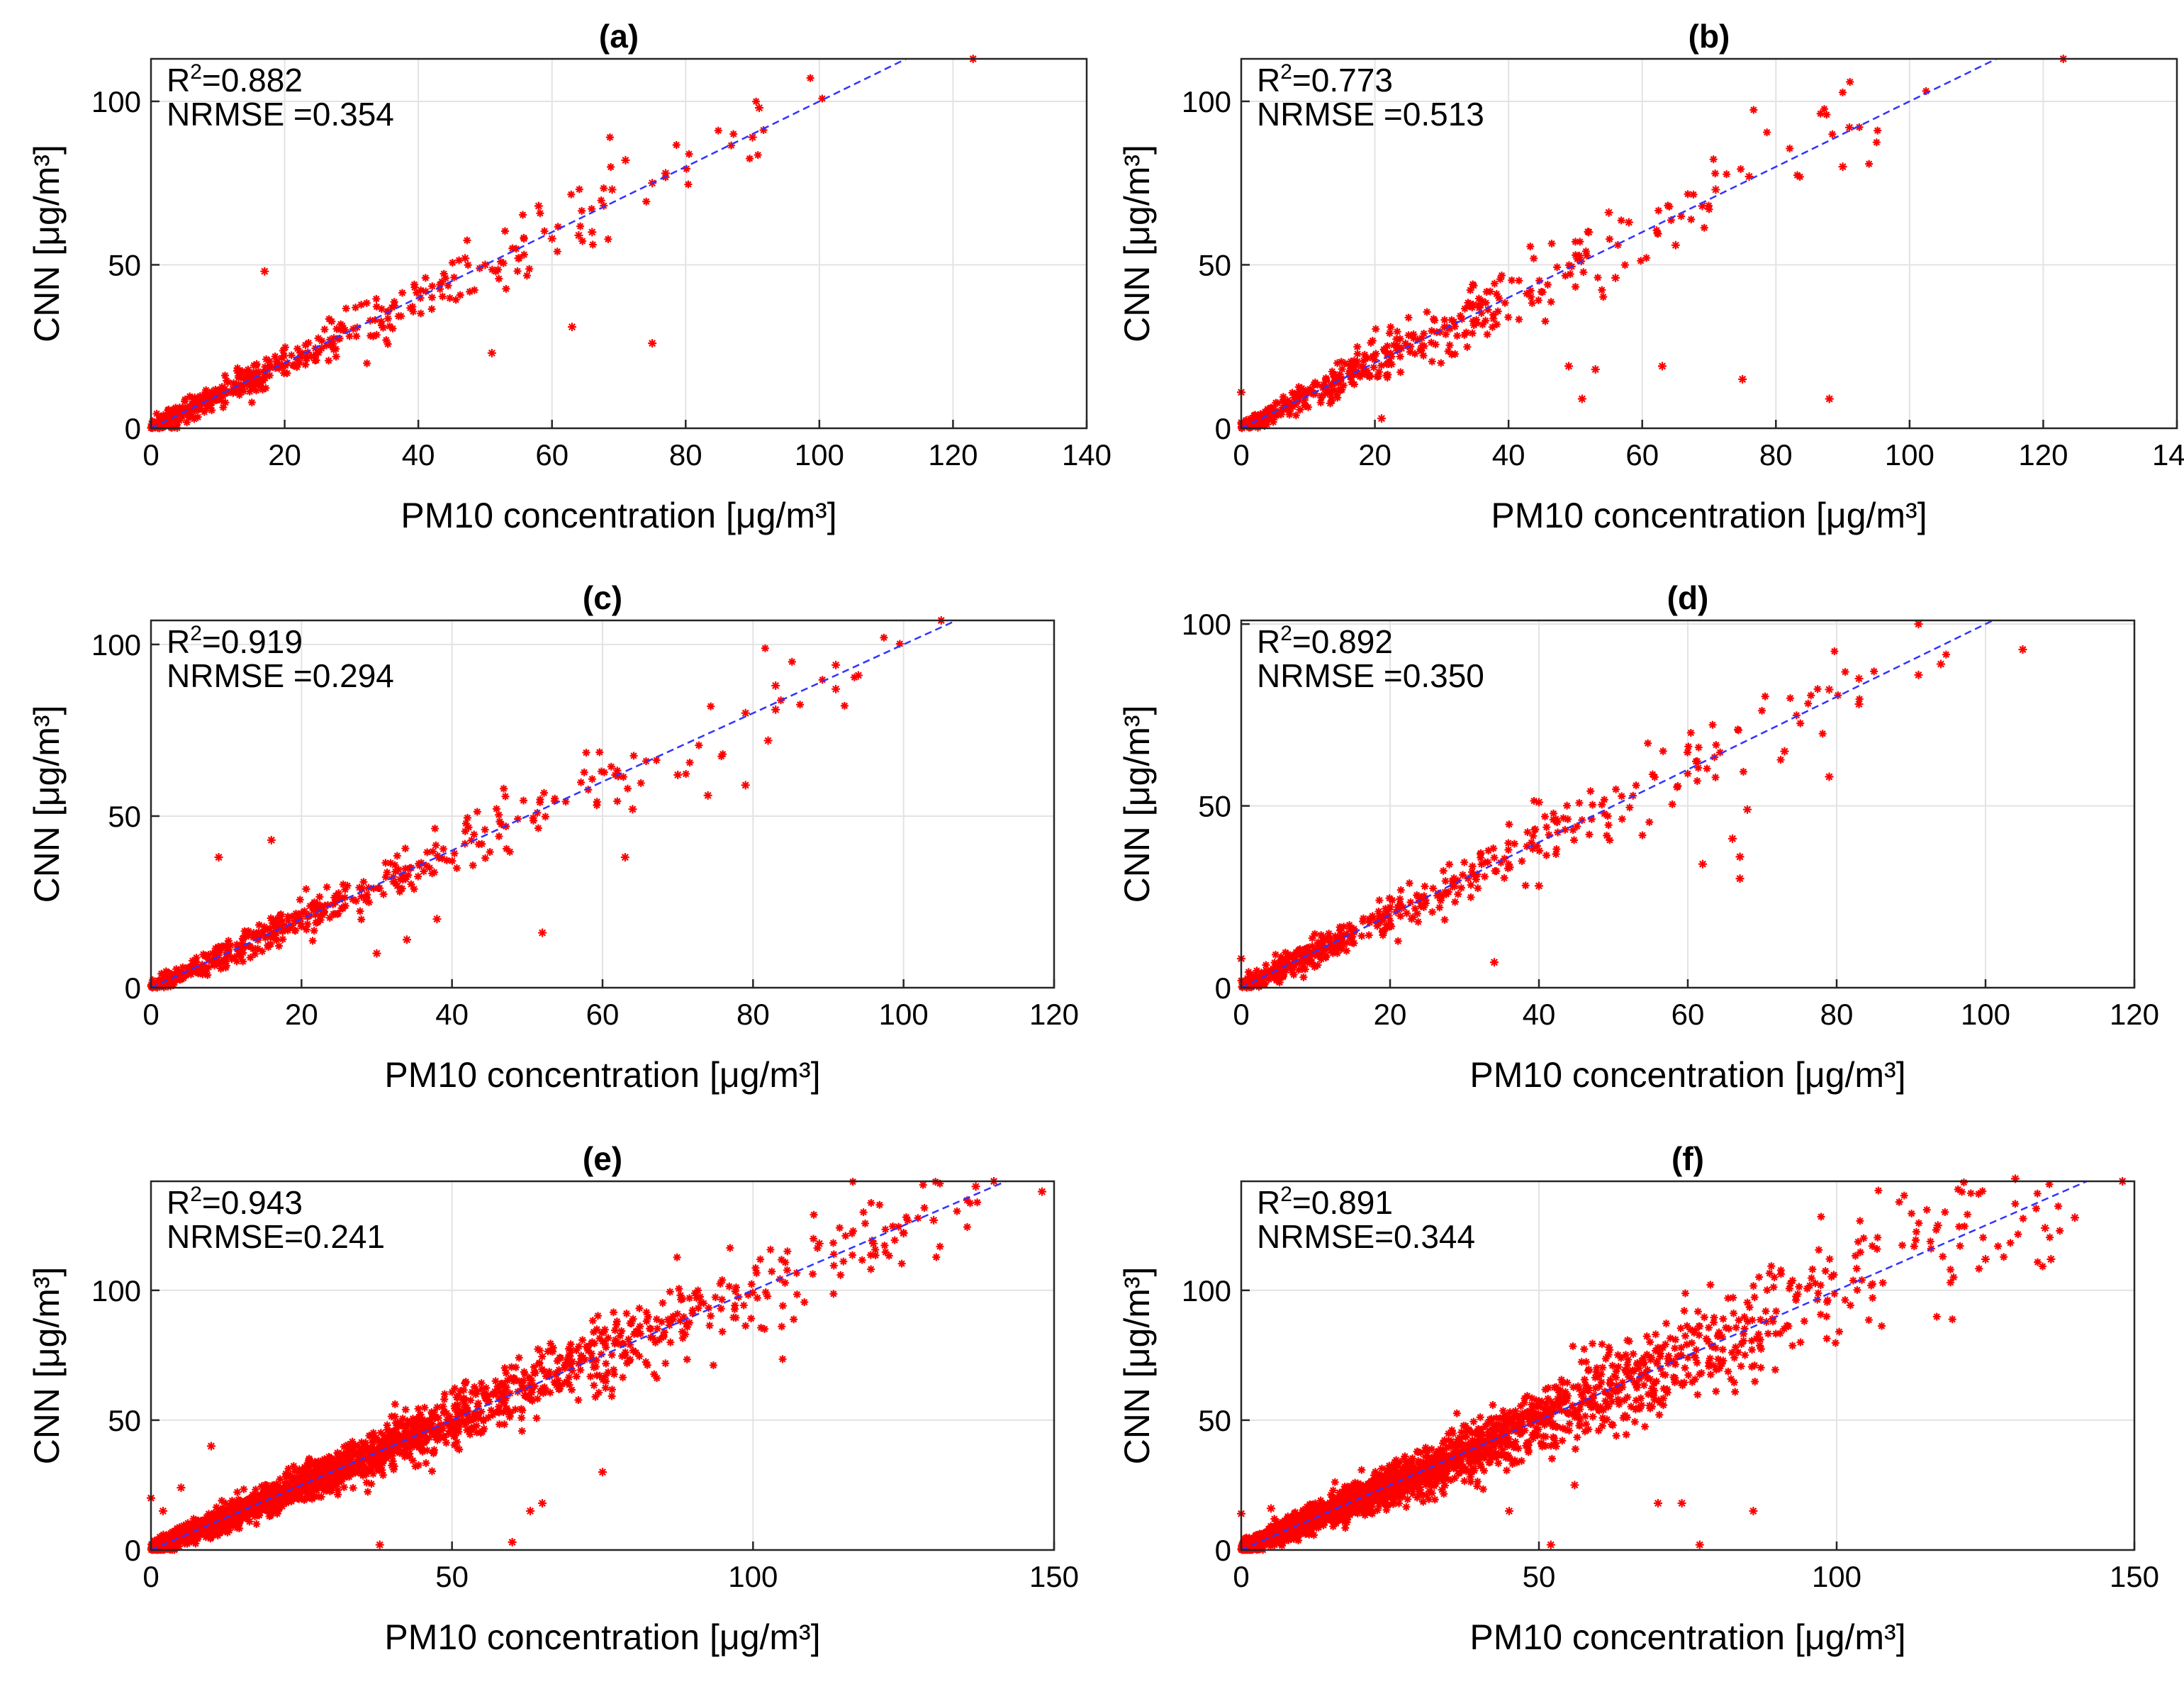  Describe the element at coordinates (1709, 36) in the screenshot. I see `panel-title: (b)` at that location.